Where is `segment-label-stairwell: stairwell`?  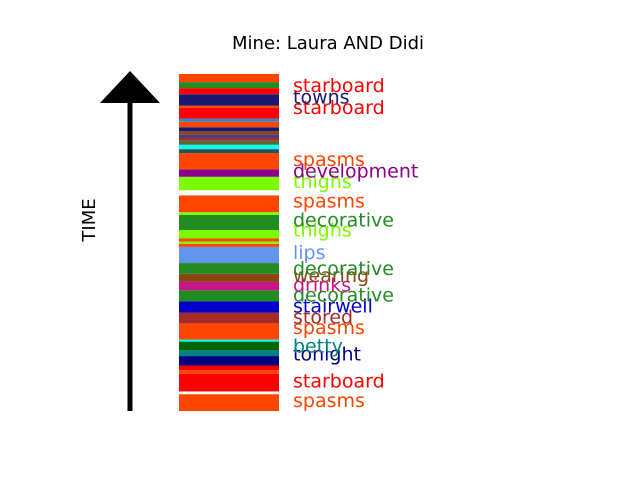
segment-label-stairwell: stairwell is located at coordinates (333, 307).